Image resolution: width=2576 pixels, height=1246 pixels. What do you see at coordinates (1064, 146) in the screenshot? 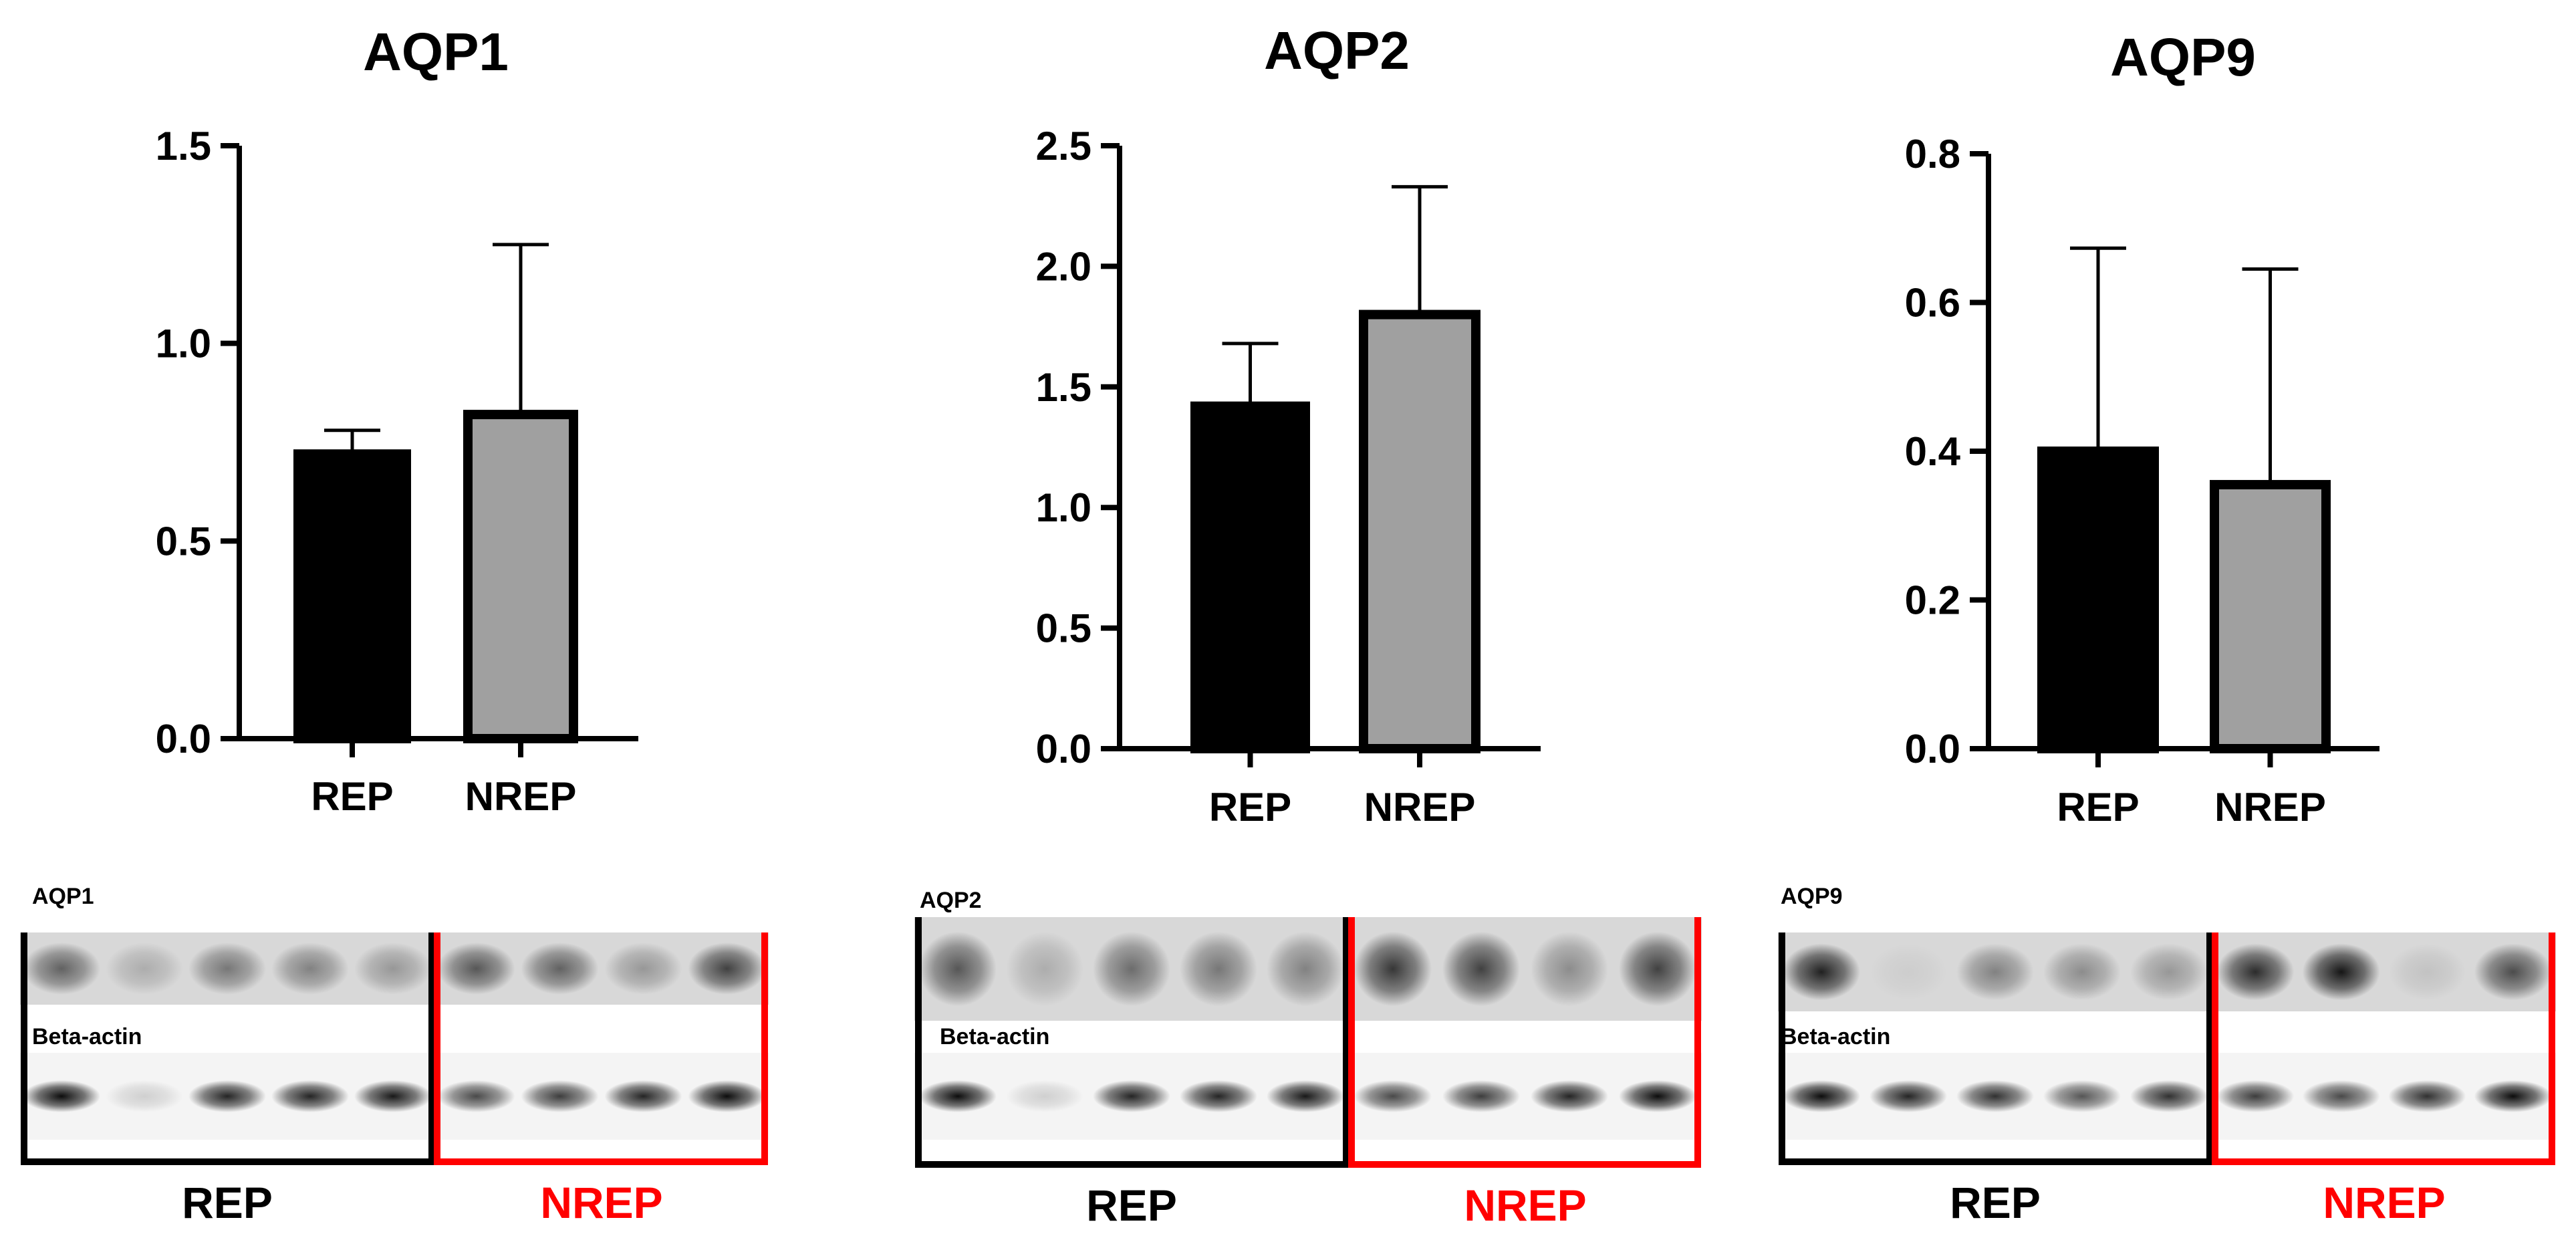
I see `y-tick-label: 2.5` at bounding box center [1064, 146].